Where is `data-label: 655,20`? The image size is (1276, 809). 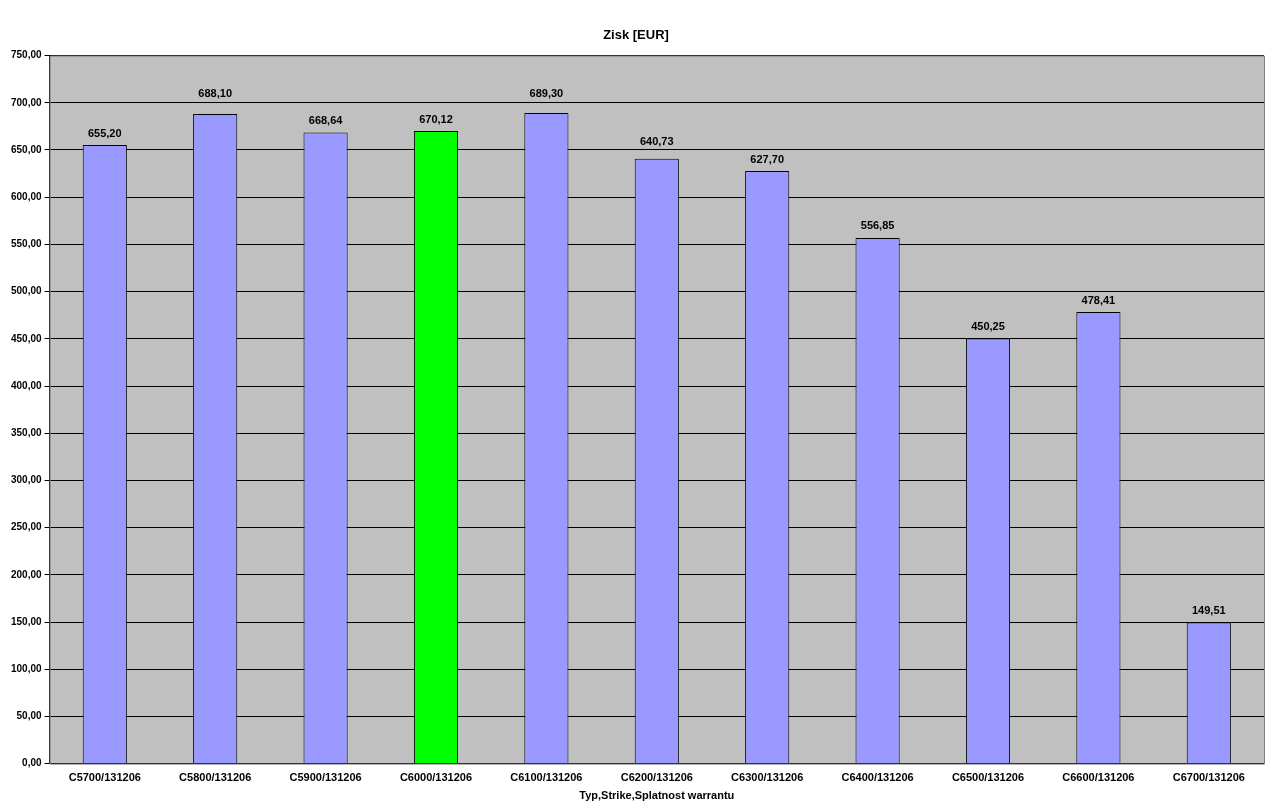 data-label: 655,20 is located at coordinates (104, 132).